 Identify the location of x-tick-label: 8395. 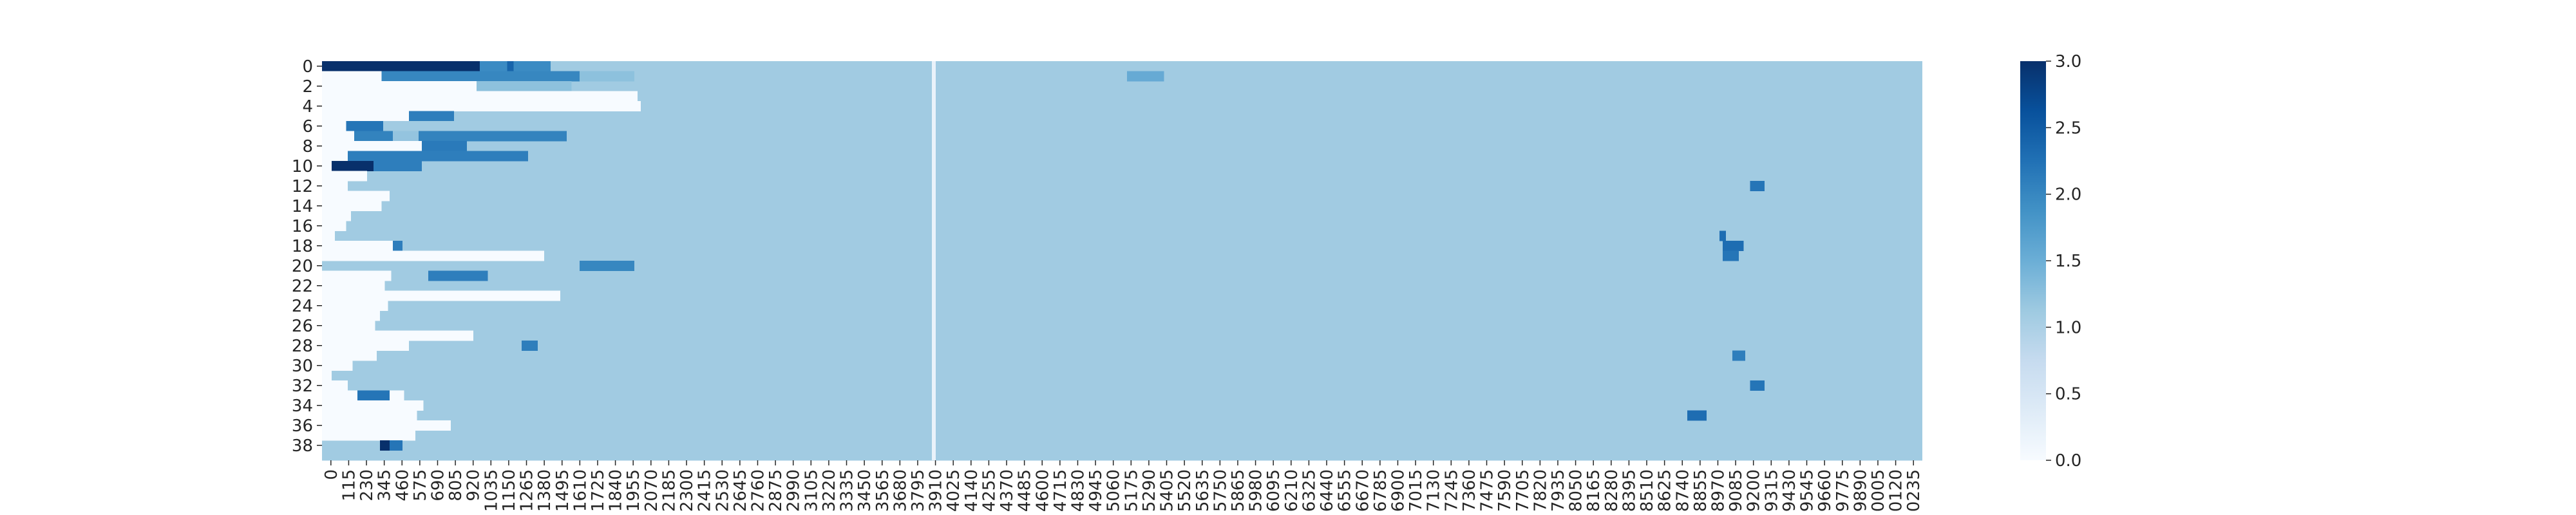
(1630, 491).